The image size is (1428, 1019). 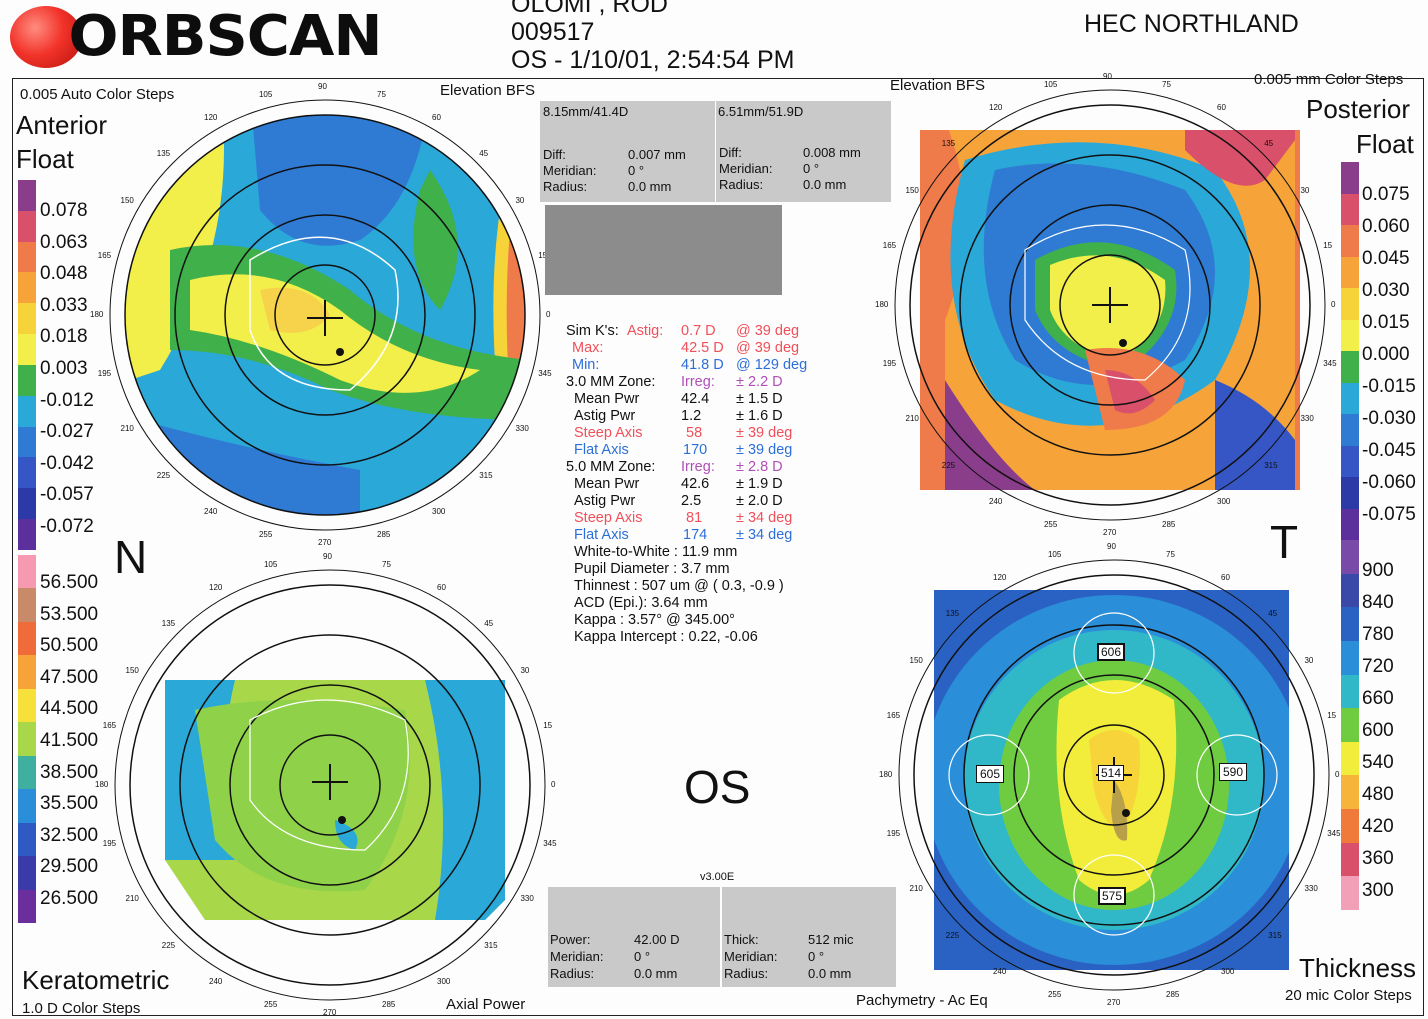 What do you see at coordinates (761, 111) in the screenshot?
I see `posterior-bfs-header: 6.51mm/51.9D` at bounding box center [761, 111].